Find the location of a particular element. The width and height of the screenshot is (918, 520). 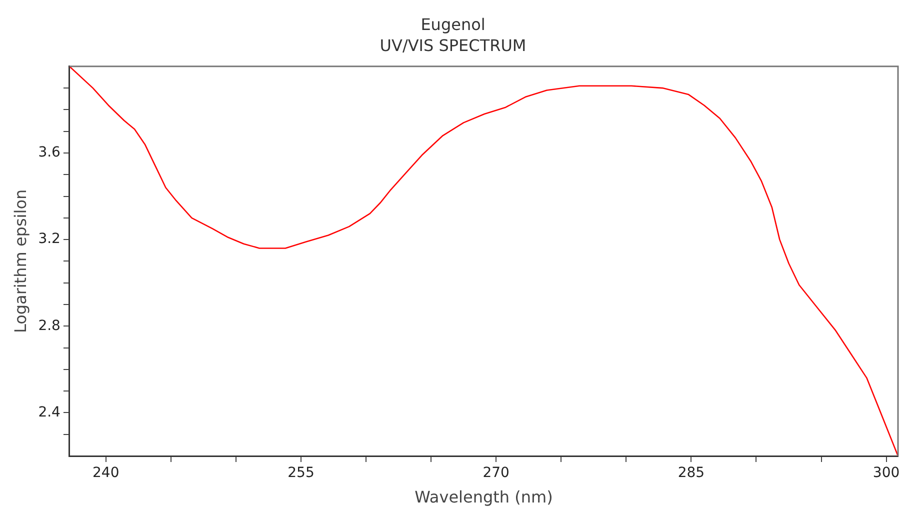

chart-title: Eugenol is located at coordinates (453, 24).